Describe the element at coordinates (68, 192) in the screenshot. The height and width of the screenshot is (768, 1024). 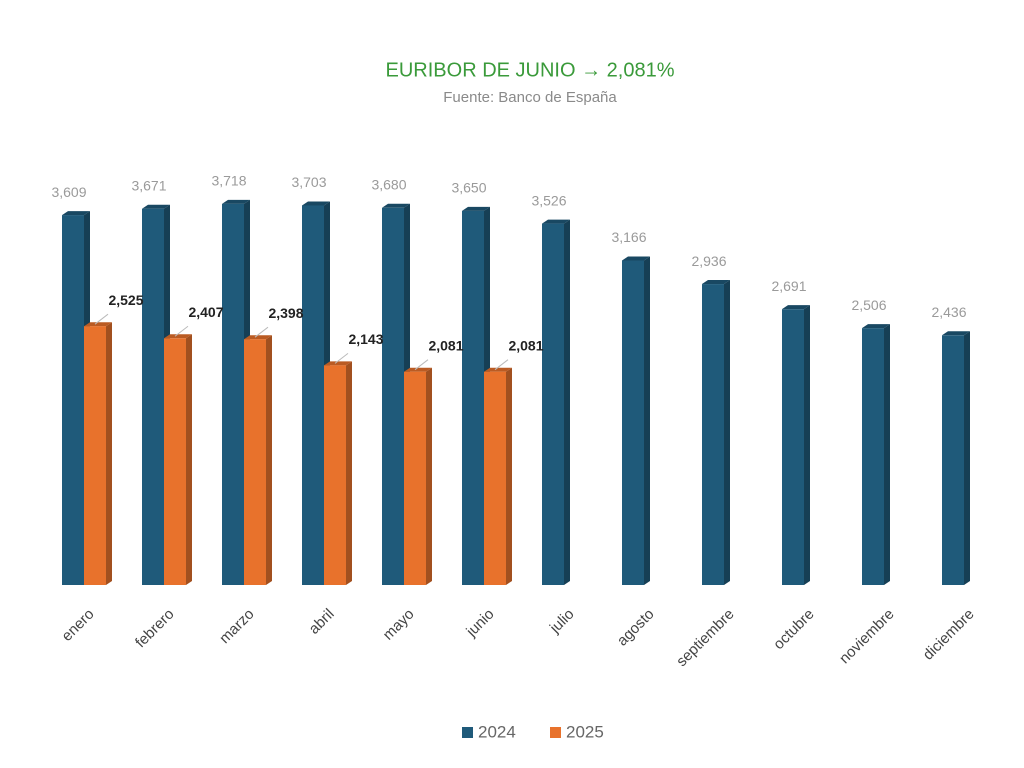
I see `value-label: 3,609` at that location.